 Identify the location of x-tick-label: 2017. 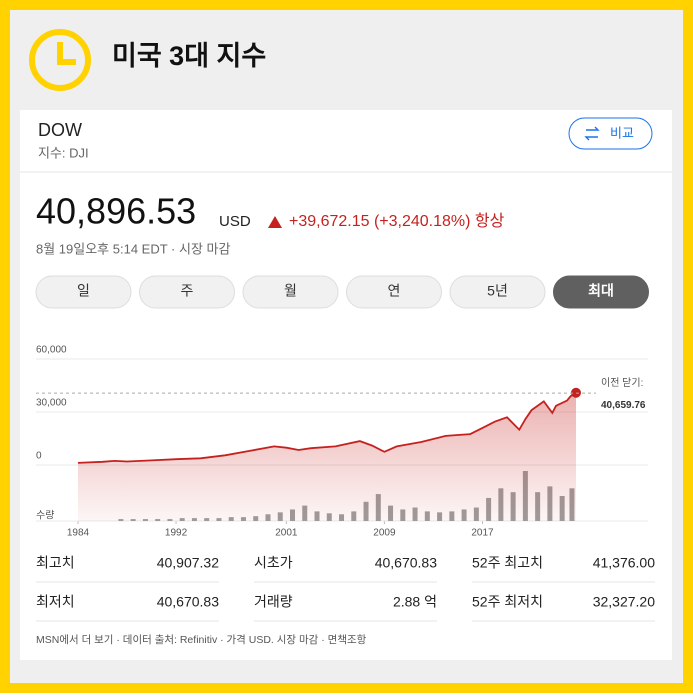
(482, 533).